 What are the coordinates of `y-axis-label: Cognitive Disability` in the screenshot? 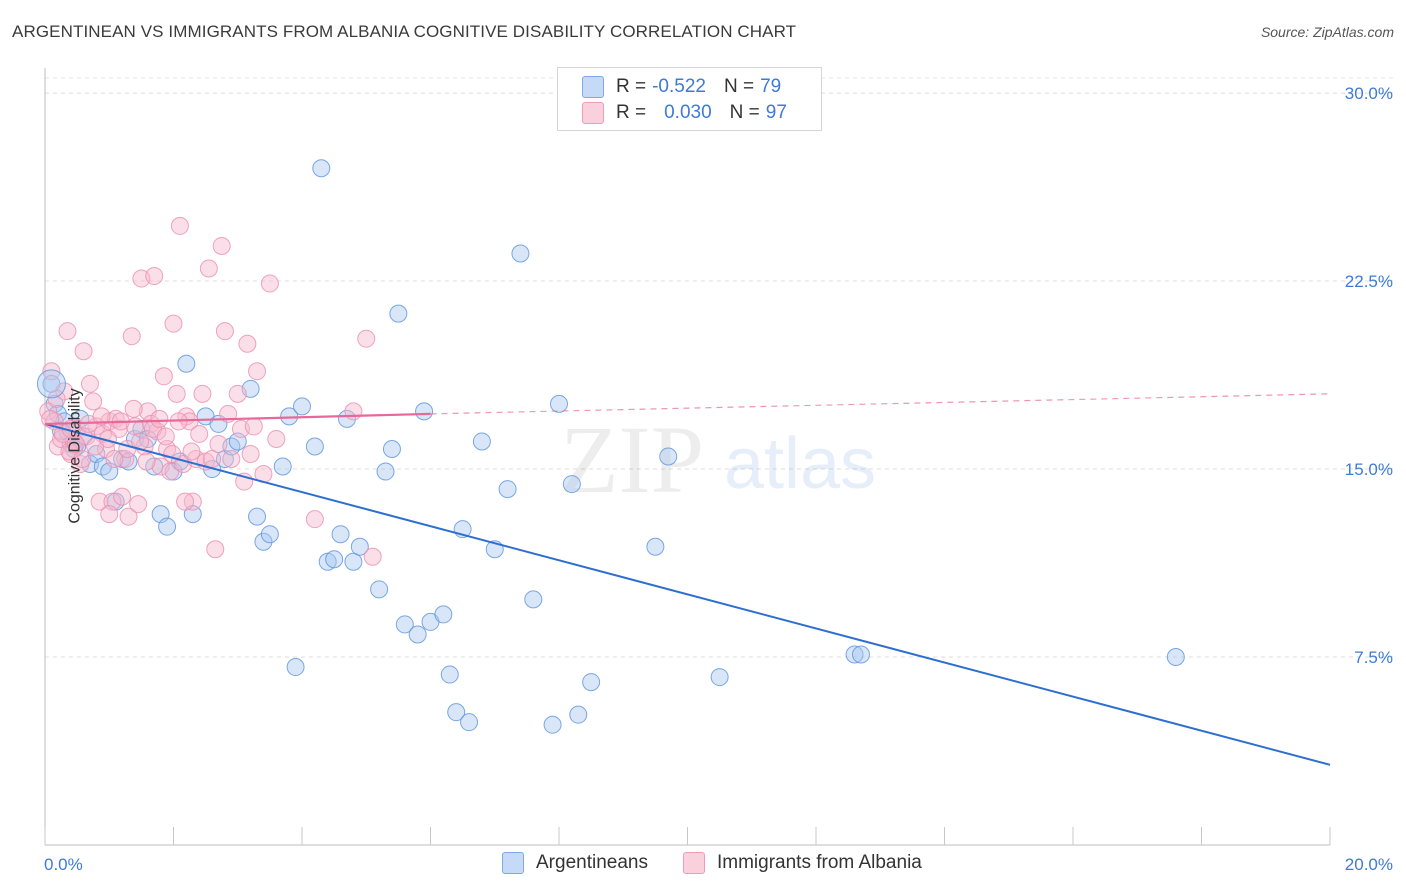 It's located at (75, 456).